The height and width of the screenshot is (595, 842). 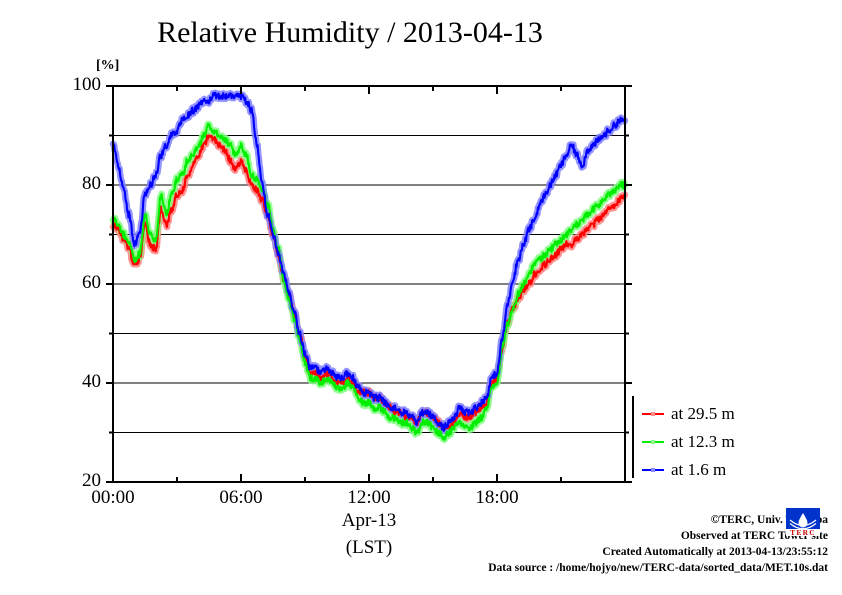 I want to click on footer-line-site: Observed at TERC Tower site, so click(x=754, y=536).